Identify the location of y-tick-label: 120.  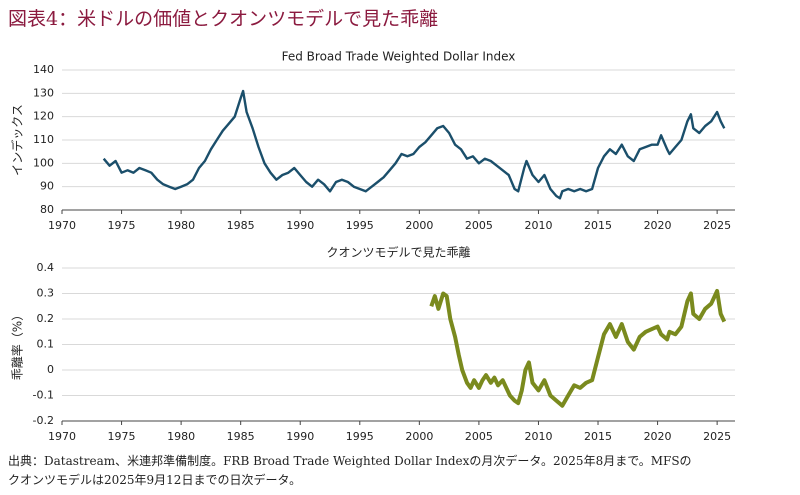
(43, 116).